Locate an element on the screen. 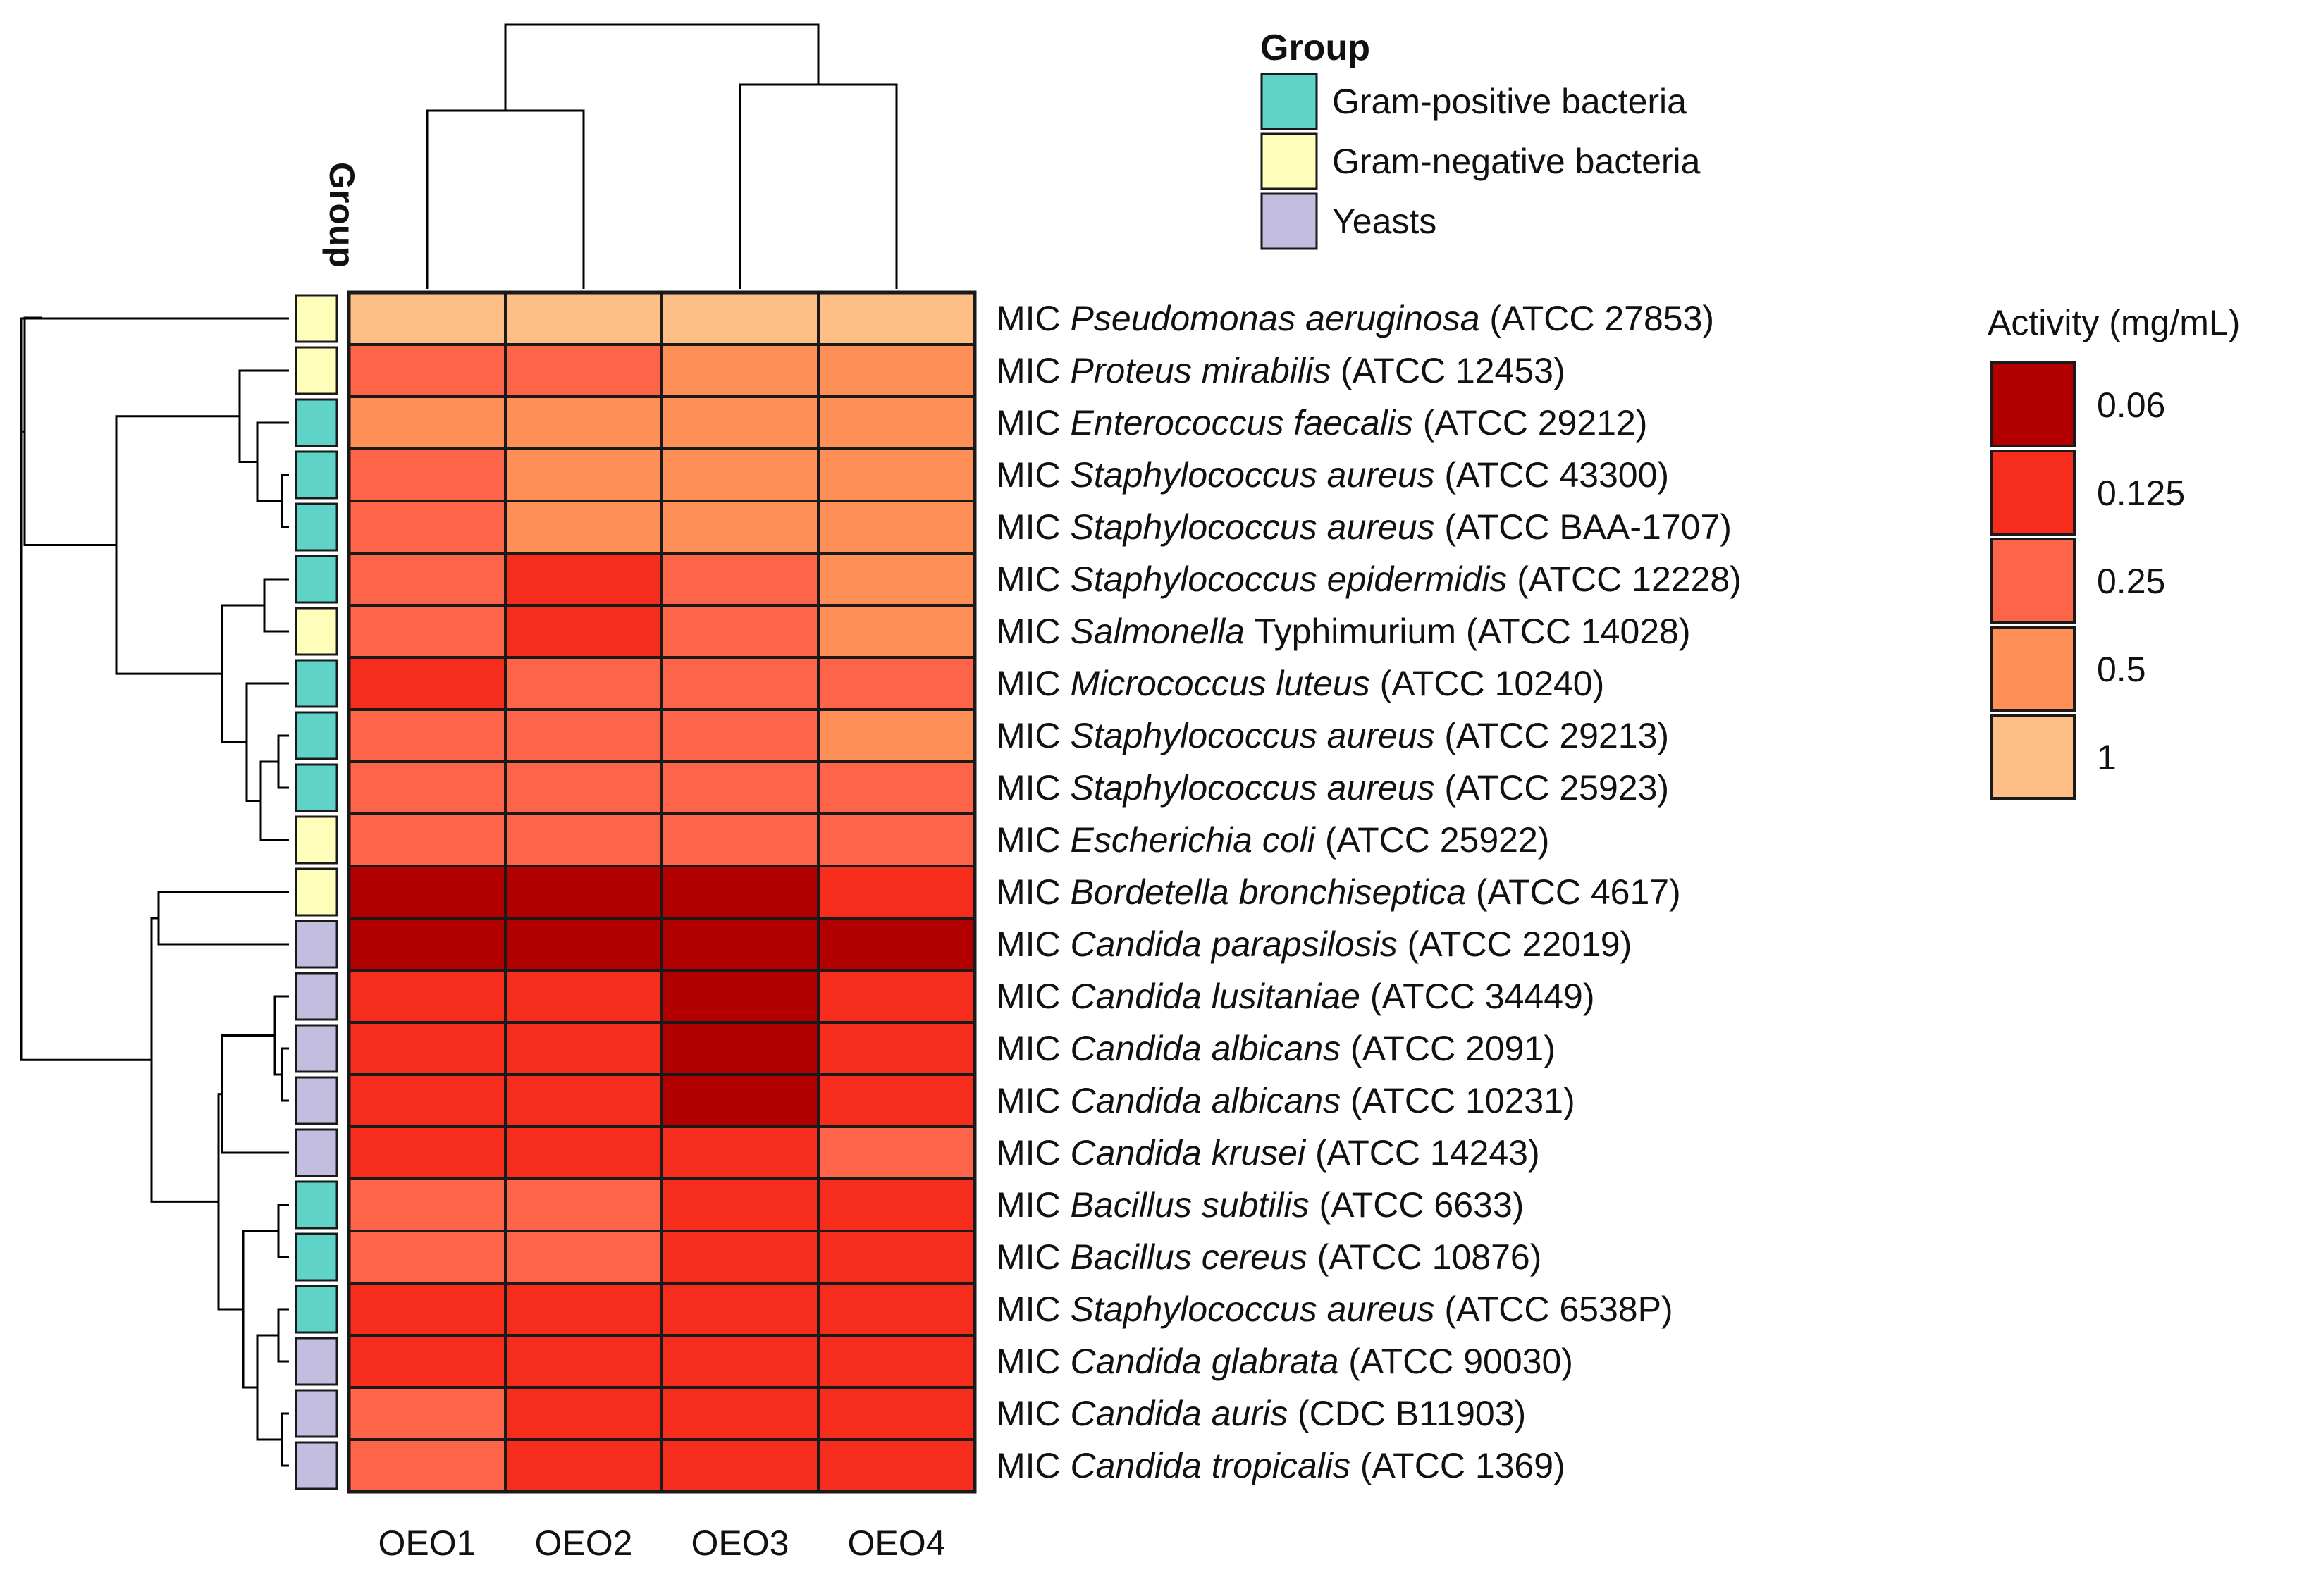 The height and width of the screenshot is (1596, 2297). row-label: MIC Candida lusitaniae (ATCC 34449) is located at coordinates (1295, 996).